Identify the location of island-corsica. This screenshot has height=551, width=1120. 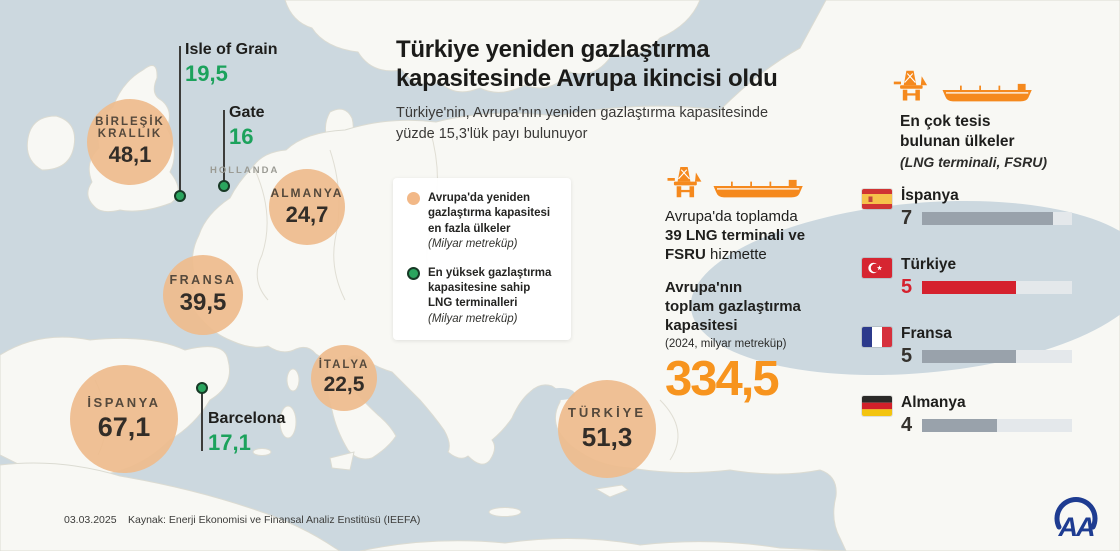
(293, 380).